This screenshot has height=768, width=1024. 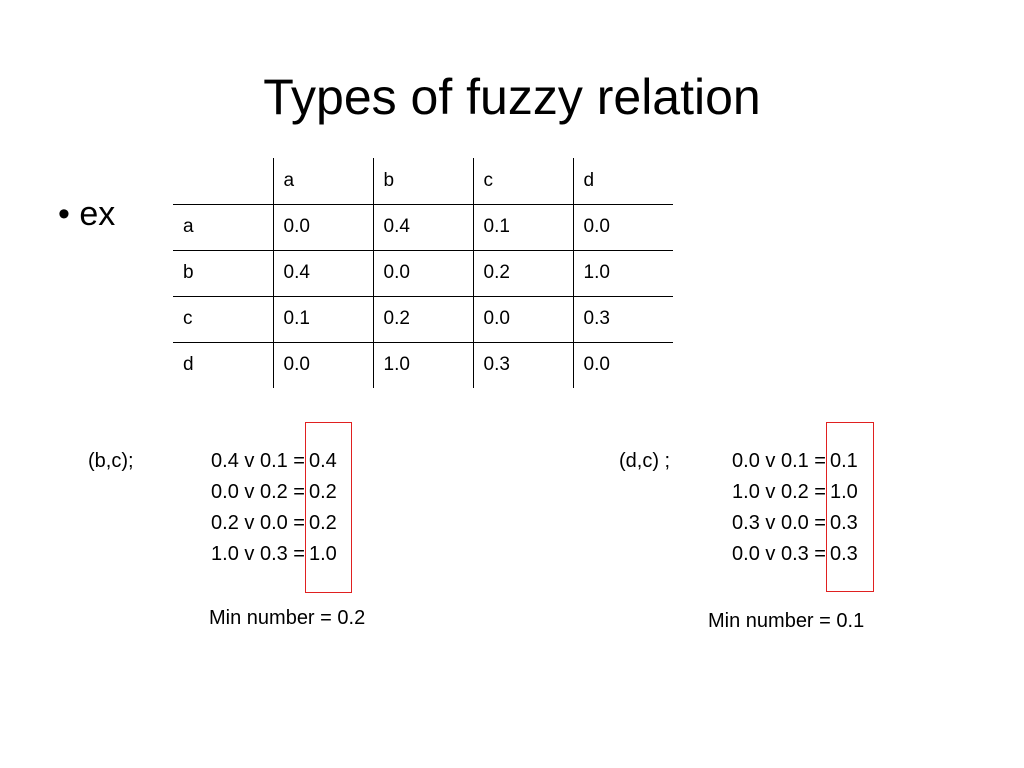 I want to click on right-min-result: Min number = 0.1, so click(x=786, y=621).